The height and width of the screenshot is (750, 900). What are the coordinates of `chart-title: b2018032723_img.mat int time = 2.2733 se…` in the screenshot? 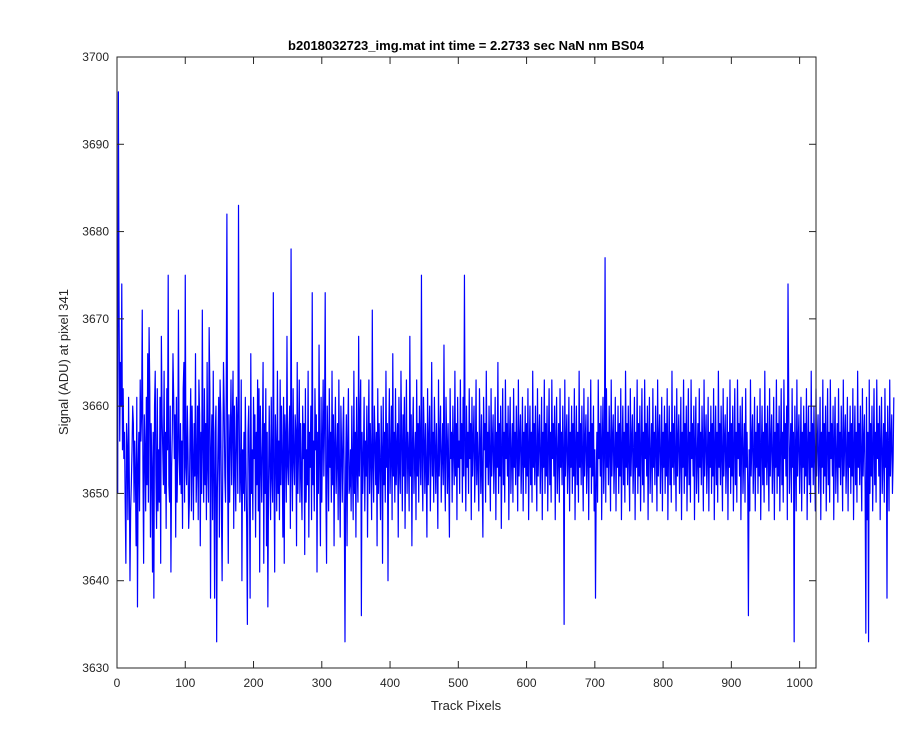 It's located at (466, 45).